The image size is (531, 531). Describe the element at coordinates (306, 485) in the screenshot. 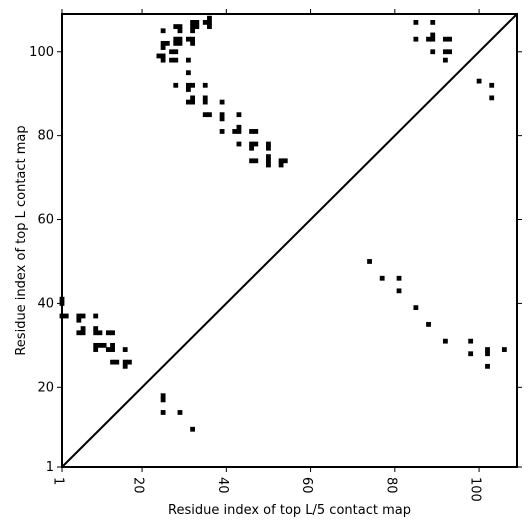

I see `x-tick-label: 60` at that location.